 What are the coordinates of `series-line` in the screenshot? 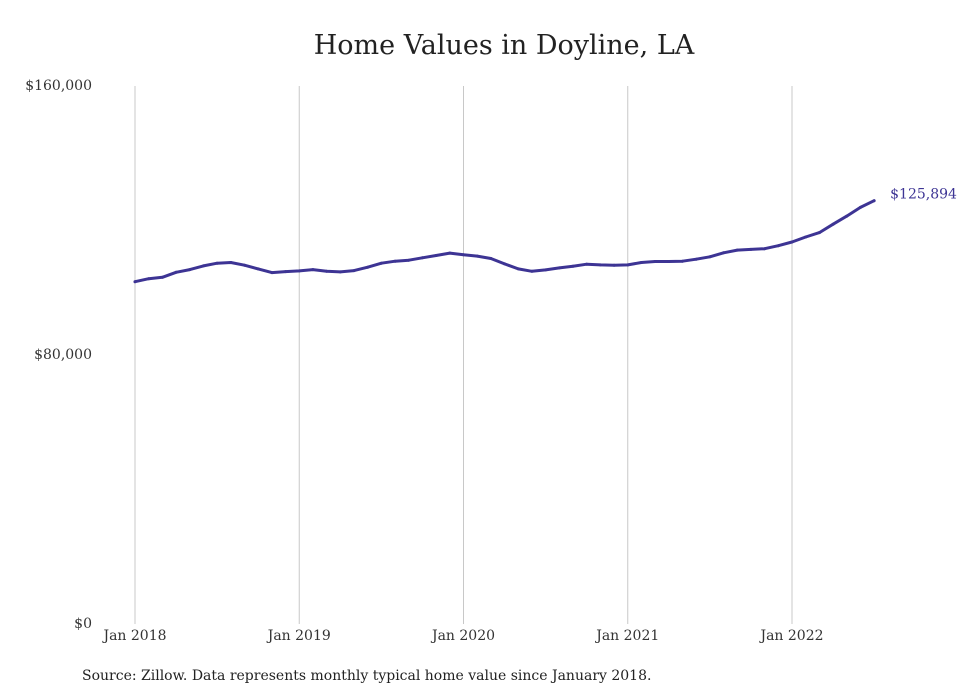 It's located at (504, 241).